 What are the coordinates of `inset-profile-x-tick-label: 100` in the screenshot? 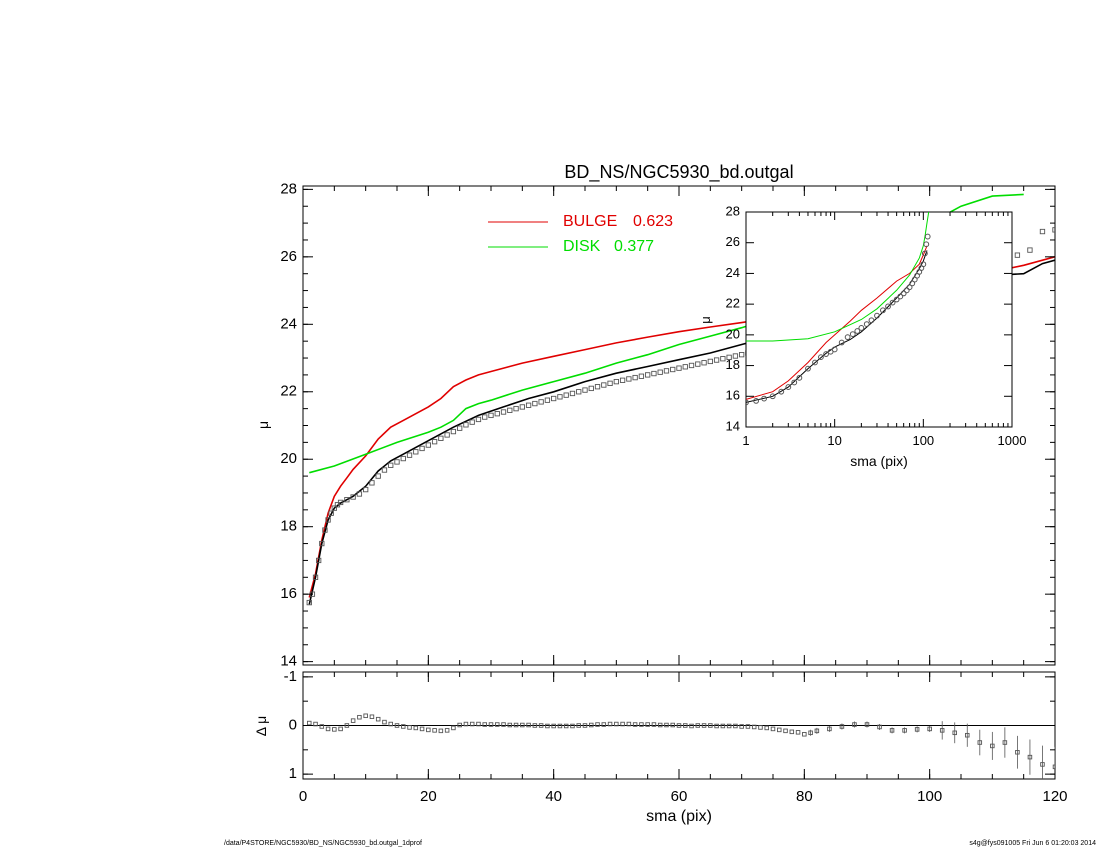 It's located at (923, 440).